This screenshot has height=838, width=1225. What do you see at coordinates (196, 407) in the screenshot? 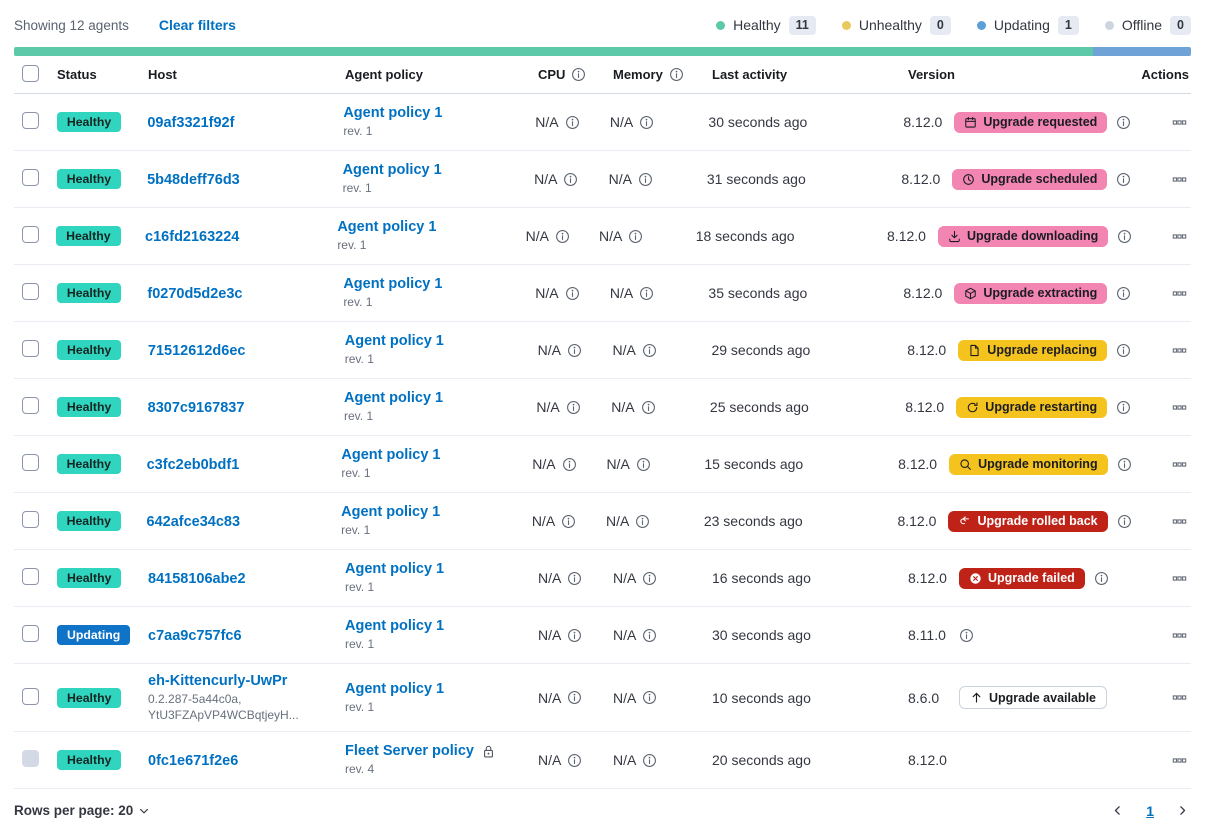
I see `host-link: 8307c9167837` at bounding box center [196, 407].